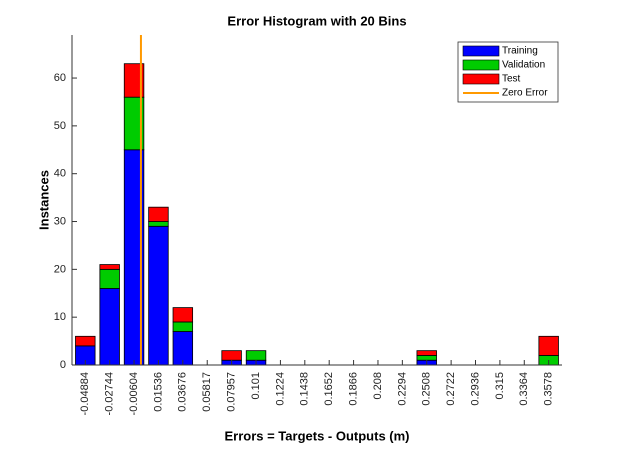 Image resolution: width=632 pixels, height=458 pixels. Describe the element at coordinates (85, 393) in the screenshot. I see `x-tick-label: -0.04884` at that location.